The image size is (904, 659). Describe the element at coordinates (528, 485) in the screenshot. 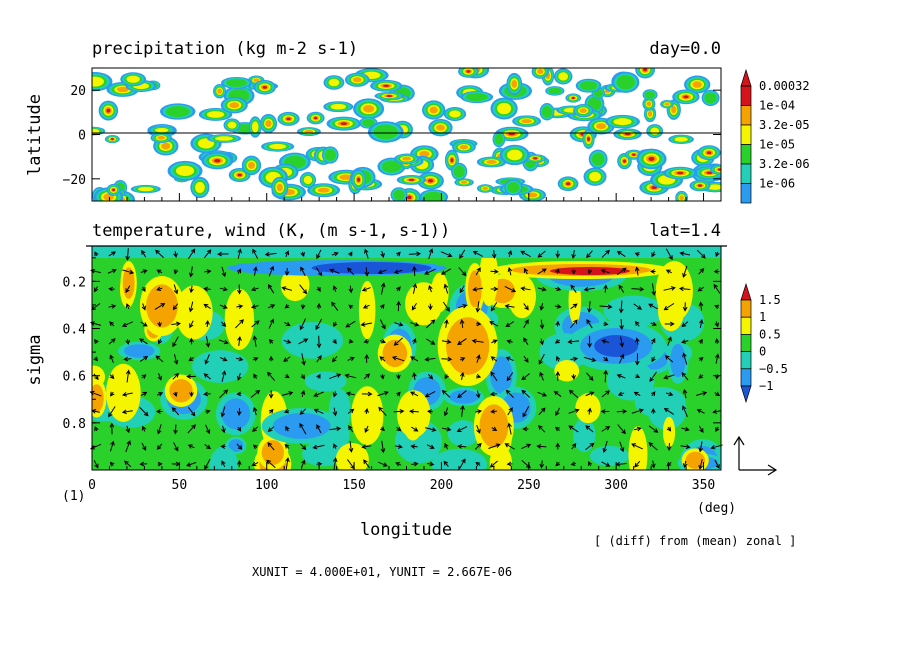

I see `temp-xtick-label: 250` at that location.